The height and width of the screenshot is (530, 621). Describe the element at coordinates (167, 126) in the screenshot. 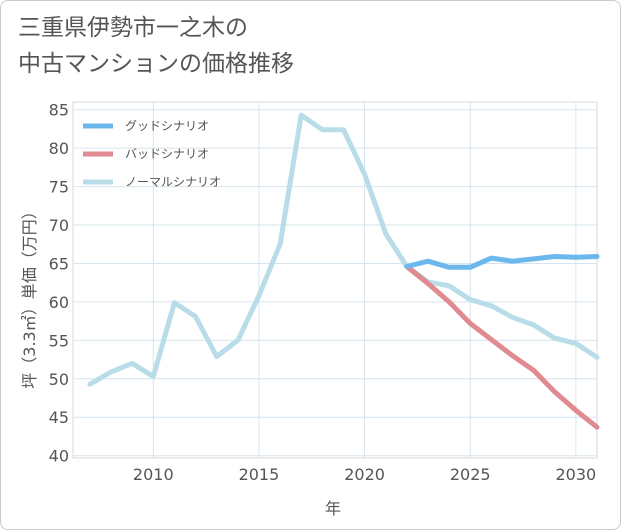

I see `legend-label: グッドシナリオ` at that location.